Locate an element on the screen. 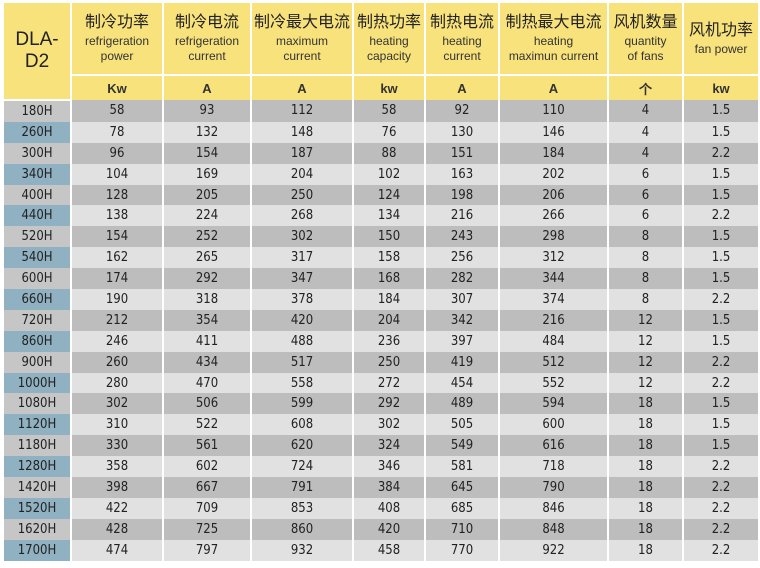 The height and width of the screenshot is (568, 760). value-cell: 174 is located at coordinates (117, 279).